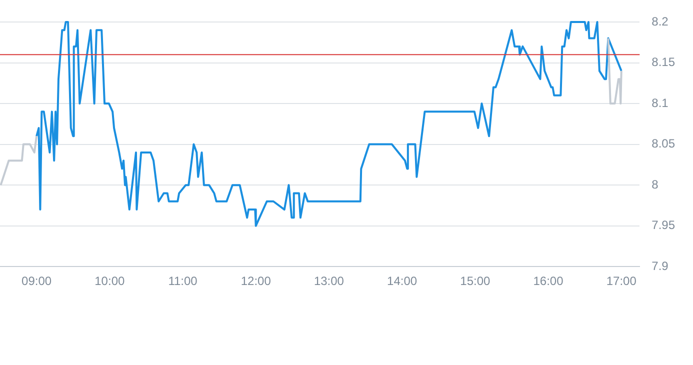 The width and height of the screenshot is (693, 365). I want to click on x-tick-label: 15:00, so click(475, 281).